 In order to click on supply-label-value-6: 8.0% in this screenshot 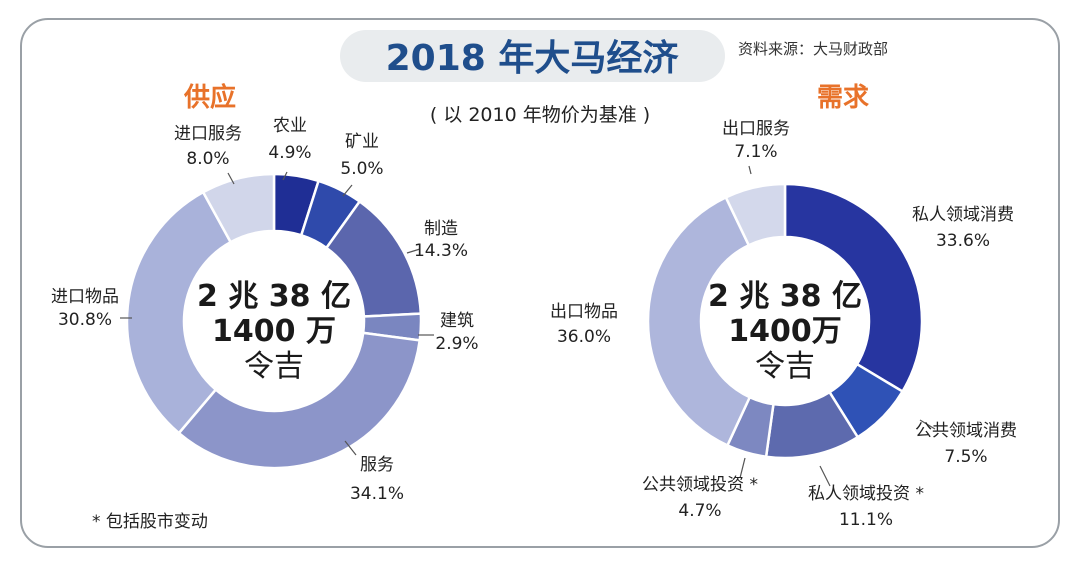, I will do `click(207, 159)`.